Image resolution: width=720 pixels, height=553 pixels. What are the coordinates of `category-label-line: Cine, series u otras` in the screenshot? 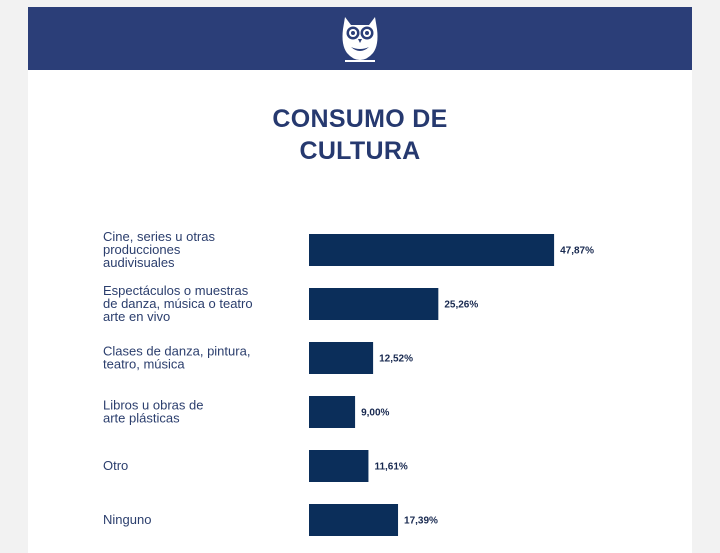 It's located at (159, 236).